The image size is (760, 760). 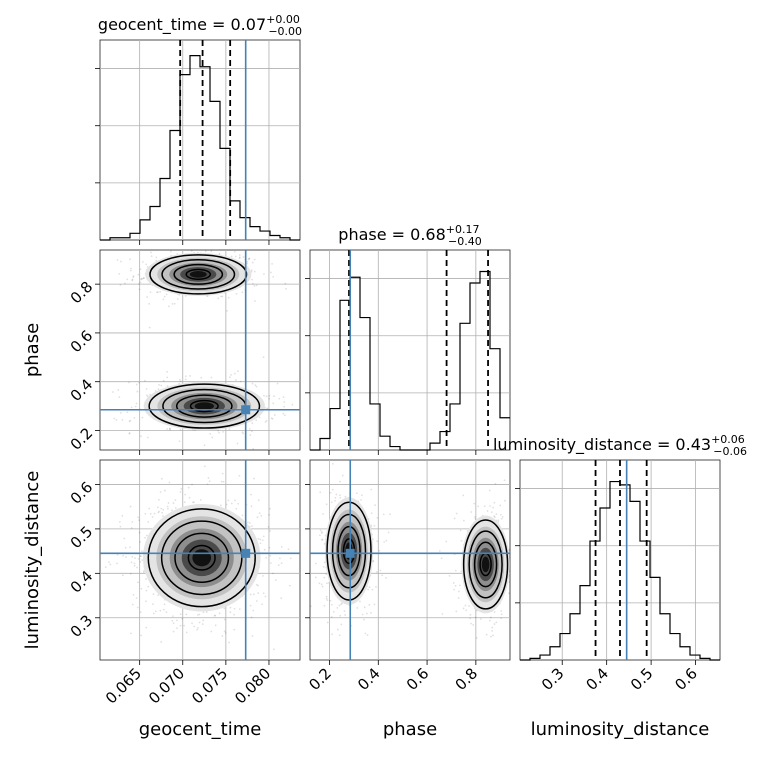 I want to click on y-tick-label: 0.6, so click(x=82, y=493).